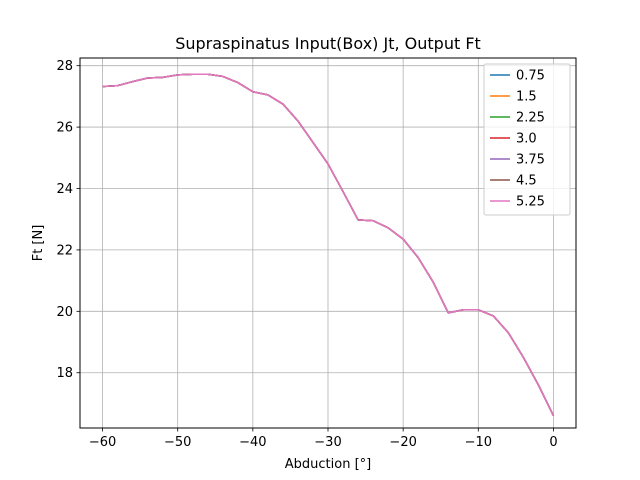  What do you see at coordinates (64, 128) in the screenshot?
I see `y-tick-label: 26` at bounding box center [64, 128].